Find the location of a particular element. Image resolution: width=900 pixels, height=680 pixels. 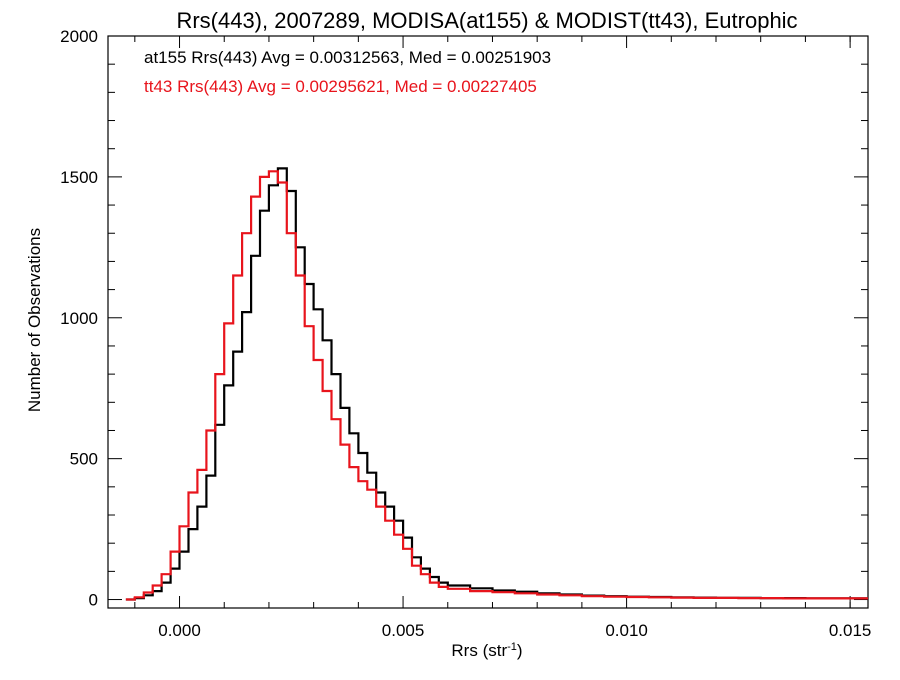

y-axis-label: Number of Observations is located at coordinates (34, 320).